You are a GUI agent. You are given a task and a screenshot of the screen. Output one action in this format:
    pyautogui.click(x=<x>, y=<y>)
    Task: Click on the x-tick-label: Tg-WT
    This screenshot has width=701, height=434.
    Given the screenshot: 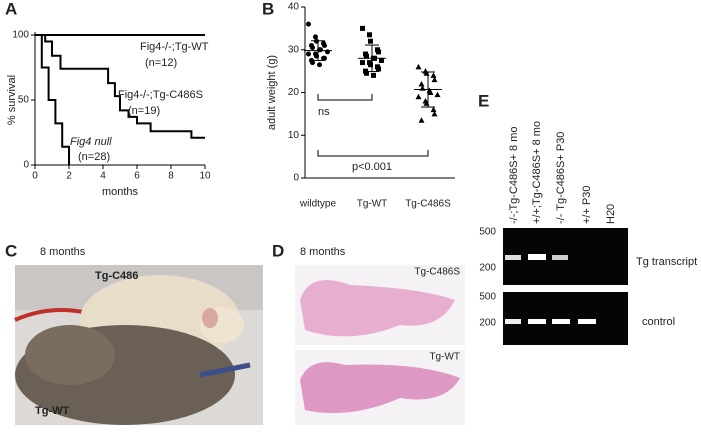 What is the action you would take?
    pyautogui.click(x=372, y=204)
    